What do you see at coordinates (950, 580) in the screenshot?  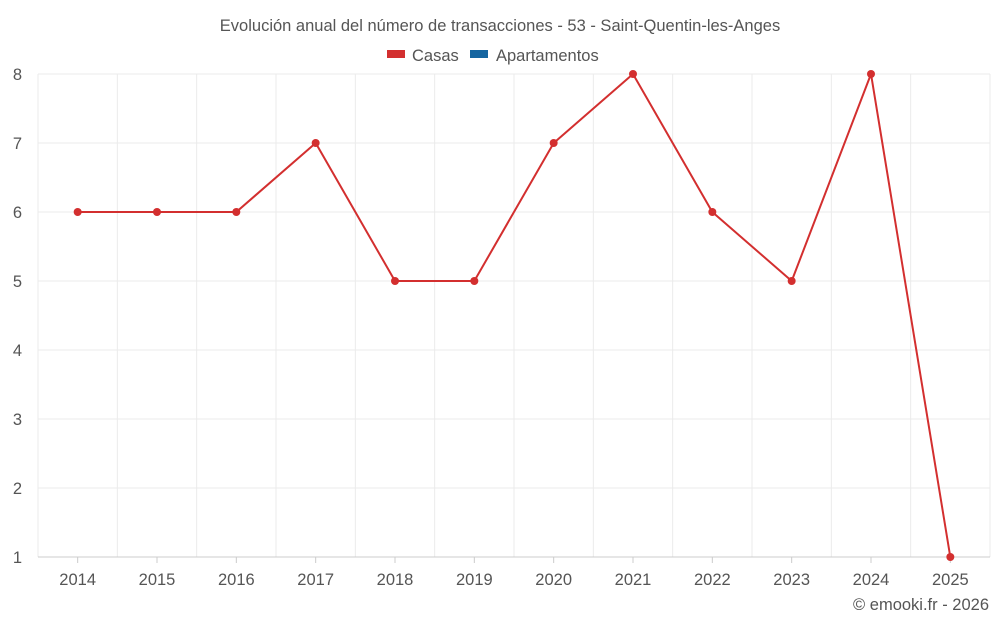 I see `x-tick-label: 2025` at bounding box center [950, 580].